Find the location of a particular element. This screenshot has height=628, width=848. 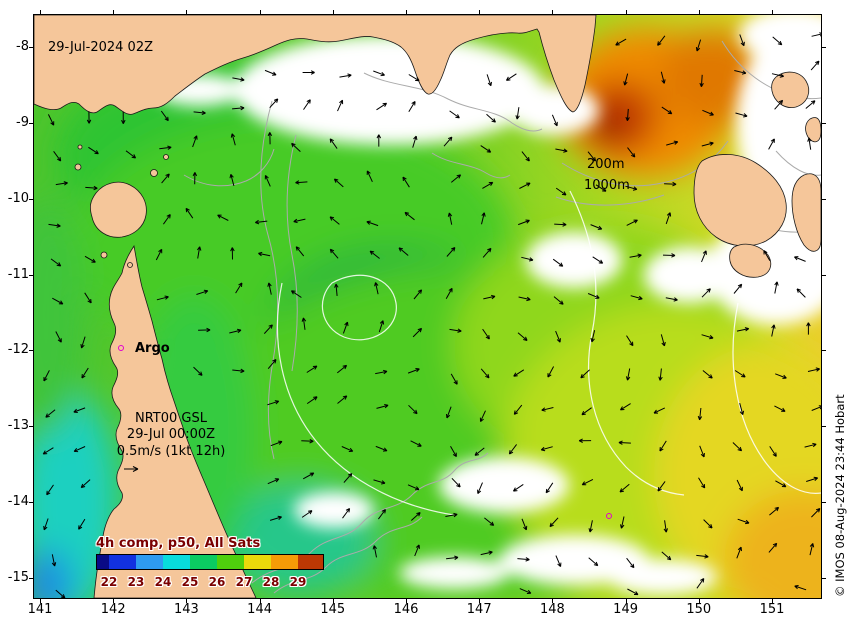

y-axis-tick-label: -15 is located at coordinates (18, 577).